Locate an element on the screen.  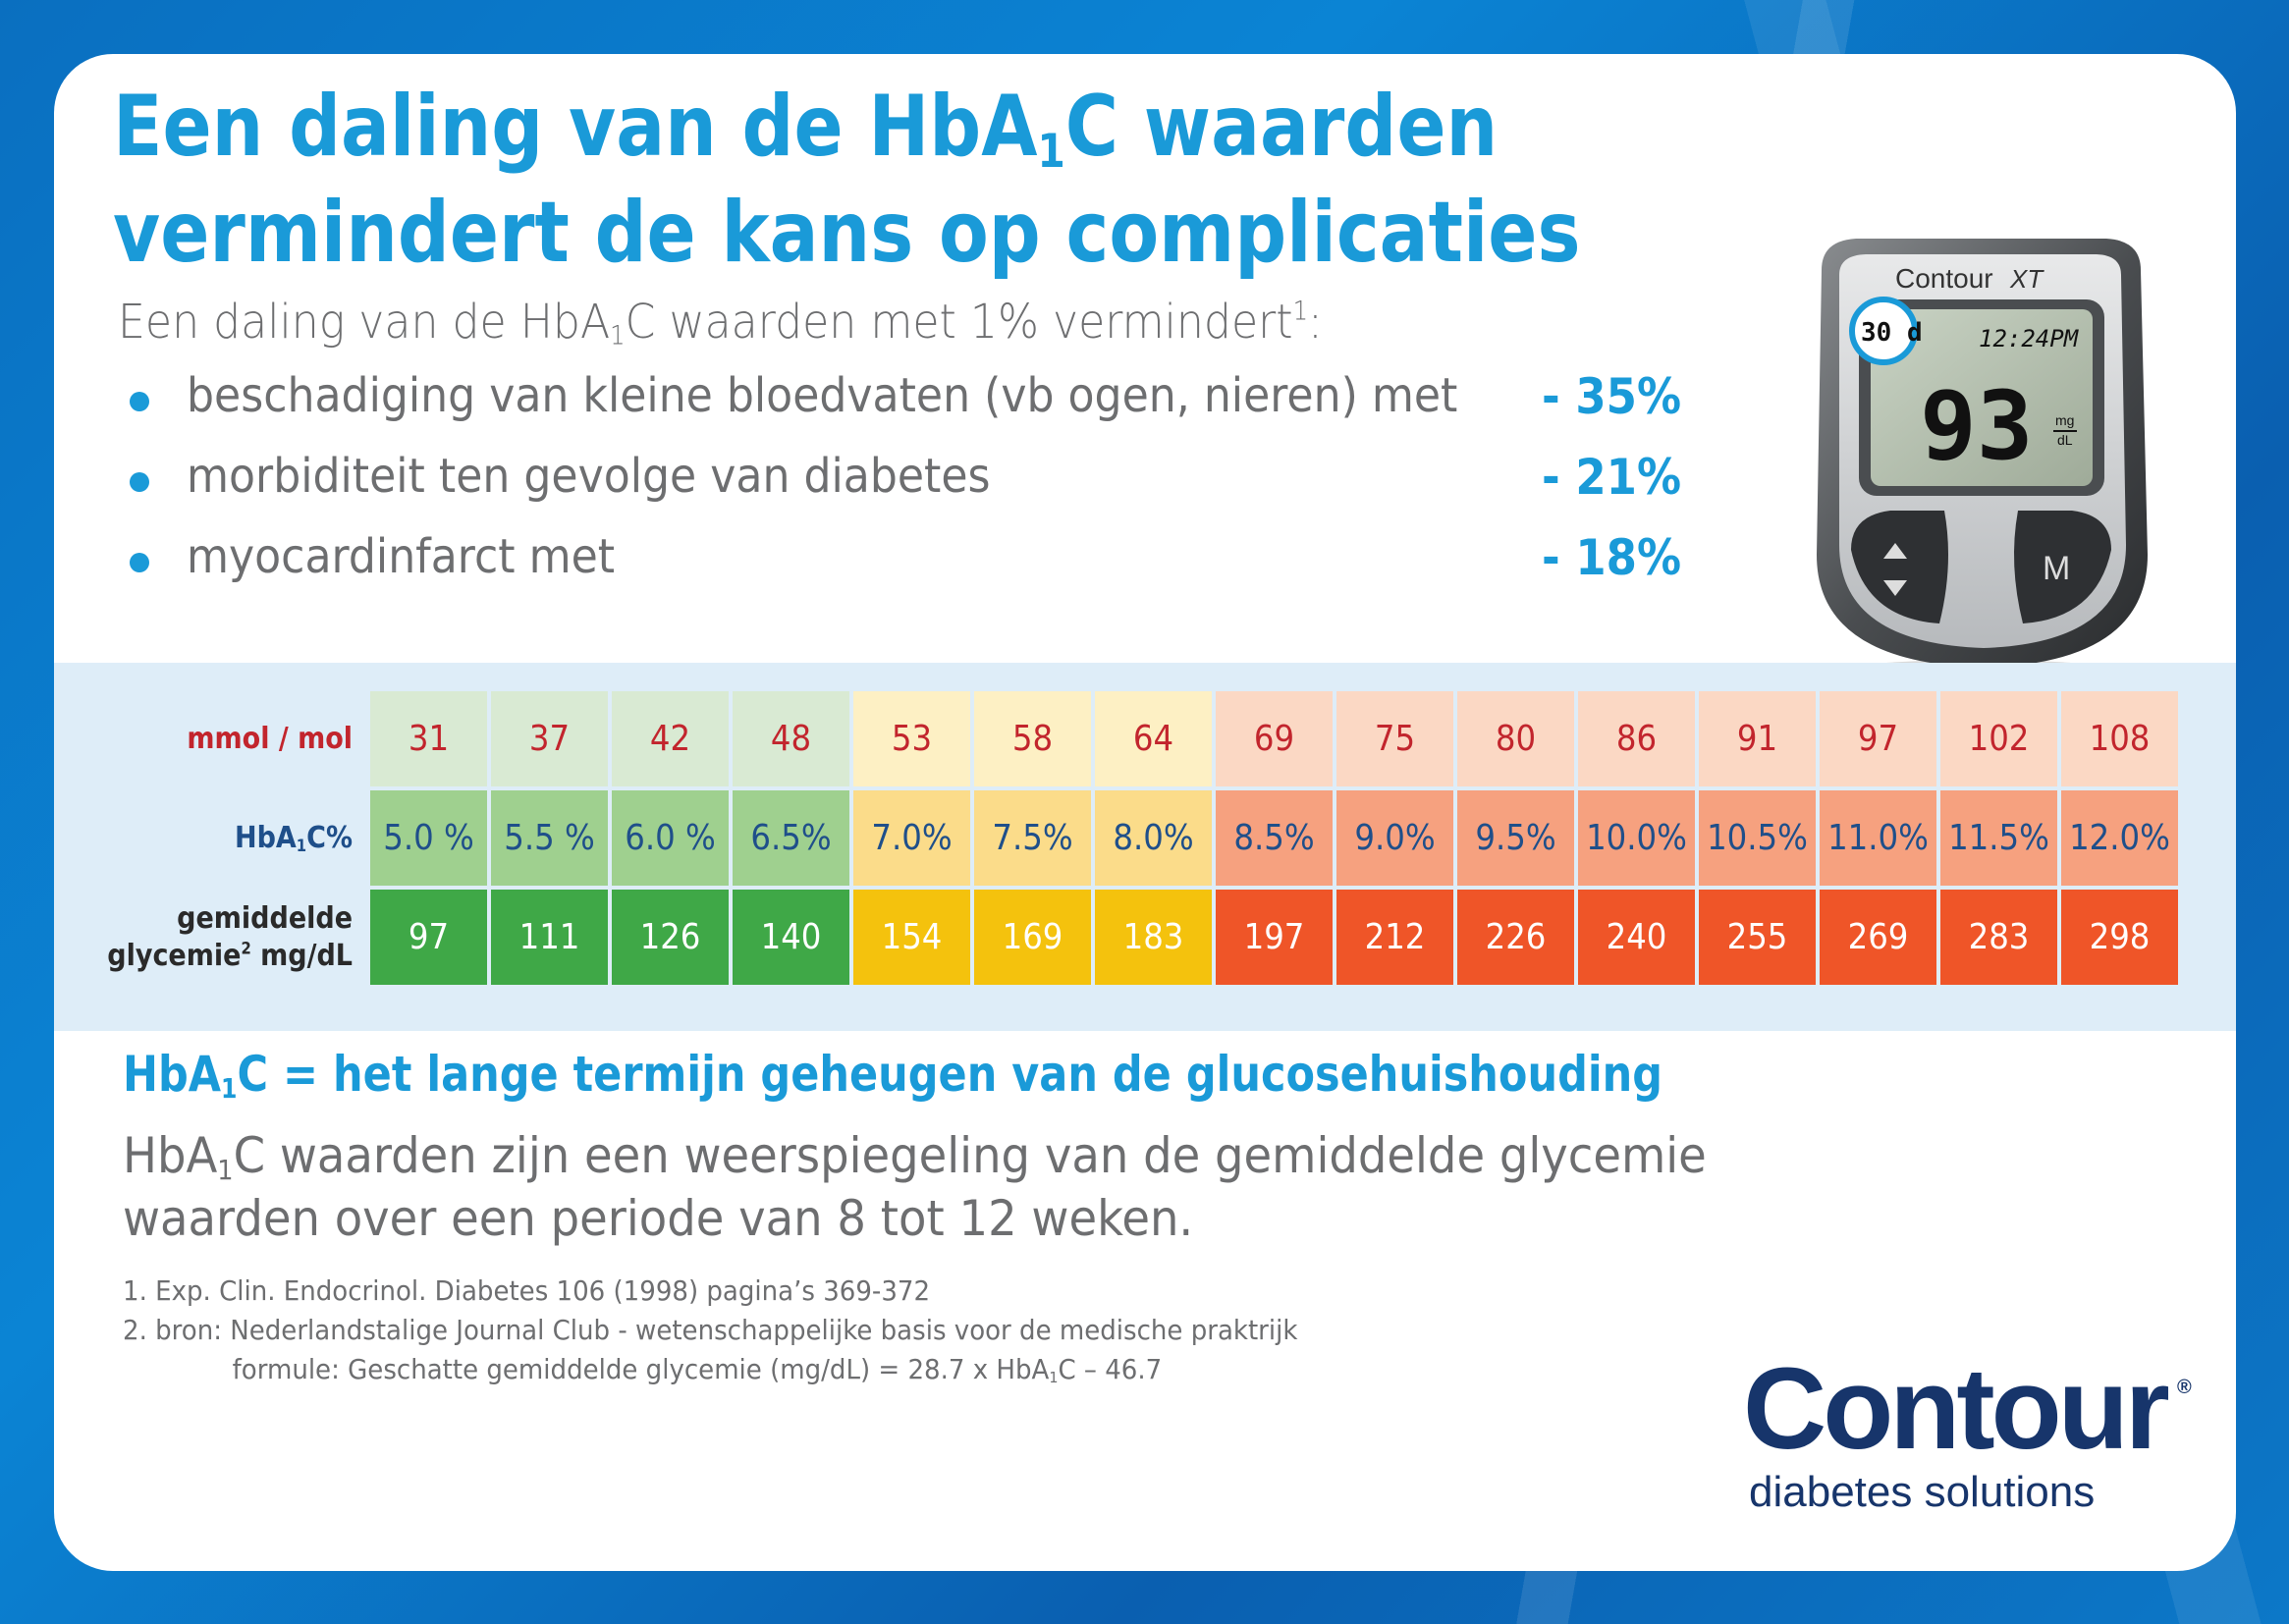
contour-logo: Contour ® diabetes solutions is located at coordinates (1969, 1433).